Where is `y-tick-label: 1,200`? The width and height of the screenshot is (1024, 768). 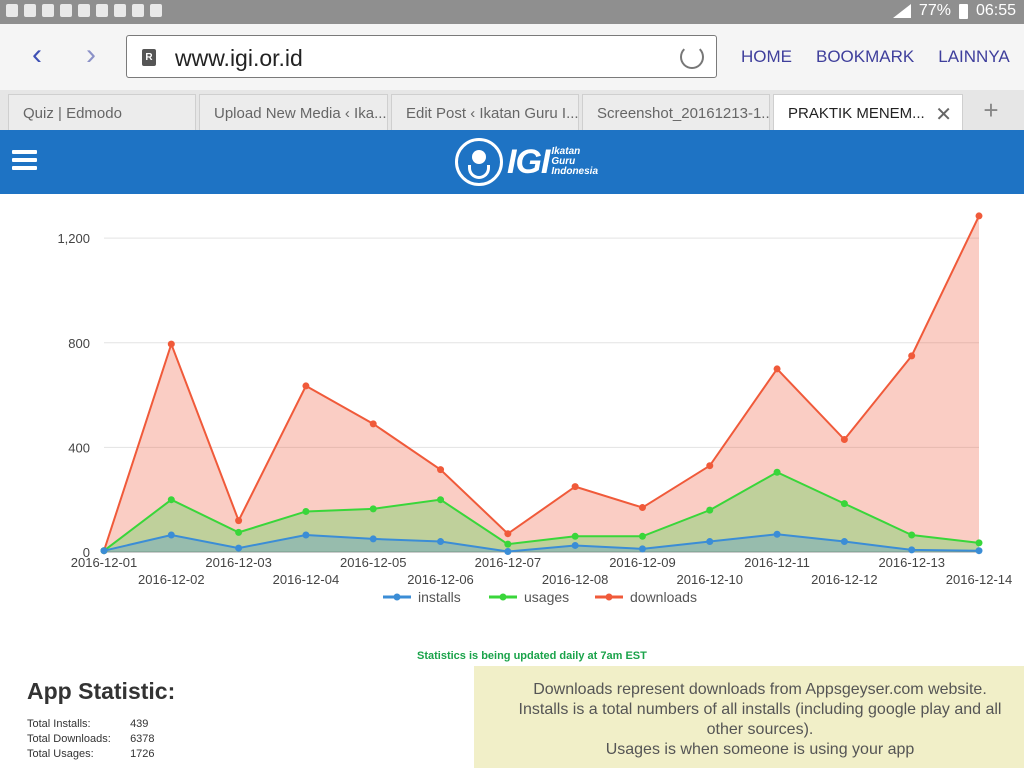 y-tick-label: 1,200 is located at coordinates (73, 238).